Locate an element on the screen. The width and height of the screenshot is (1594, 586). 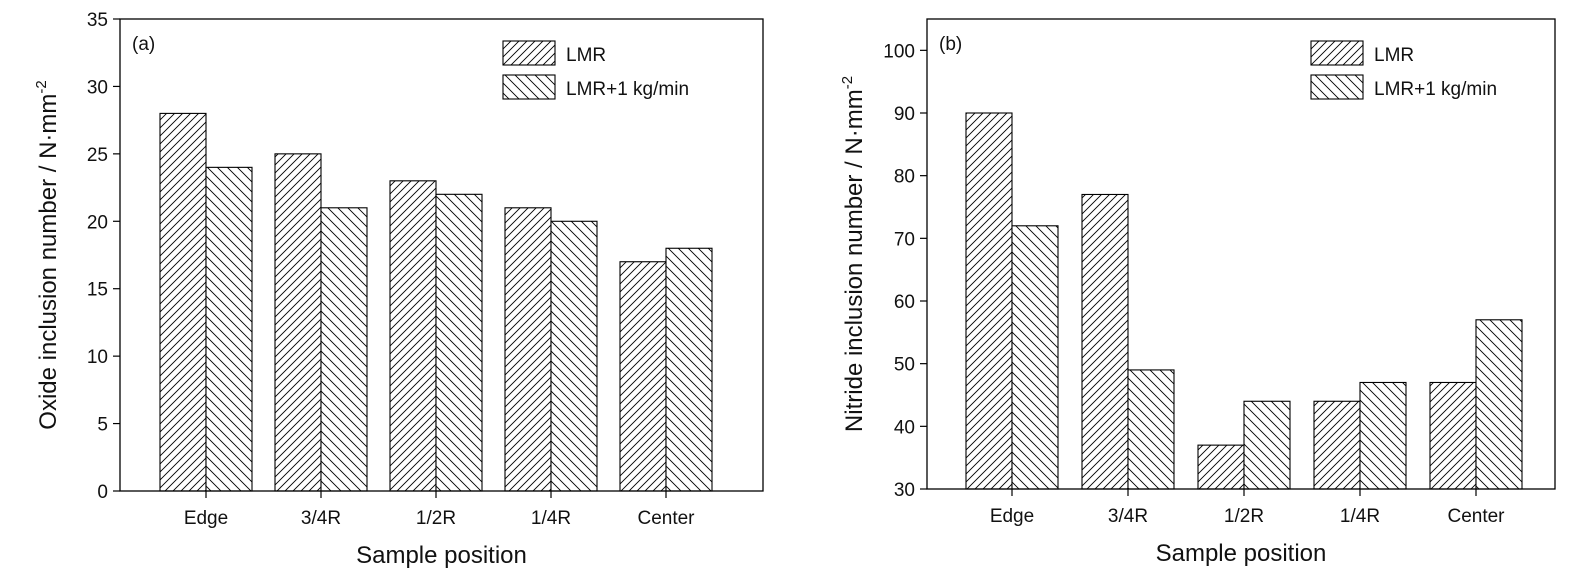
panel-b-y-axis-ticks: 30 40 50 60 70 80 90 100 is located at coordinates (905, 271).